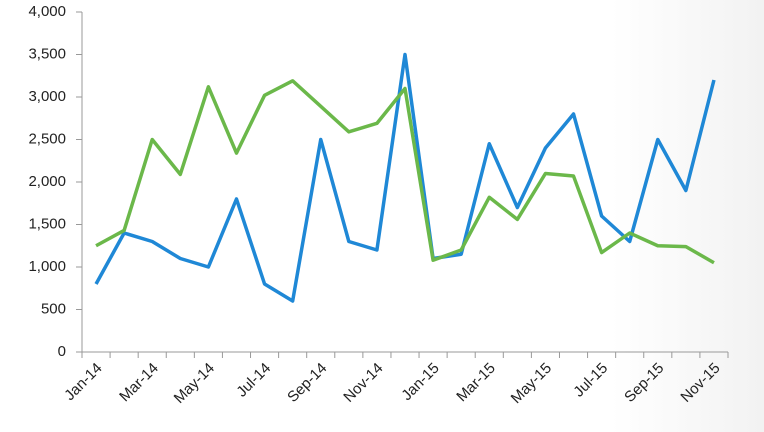 This screenshot has width=764, height=432. Describe the element at coordinates (47, 181) in the screenshot. I see `y-tick-label: 2,000` at that location.